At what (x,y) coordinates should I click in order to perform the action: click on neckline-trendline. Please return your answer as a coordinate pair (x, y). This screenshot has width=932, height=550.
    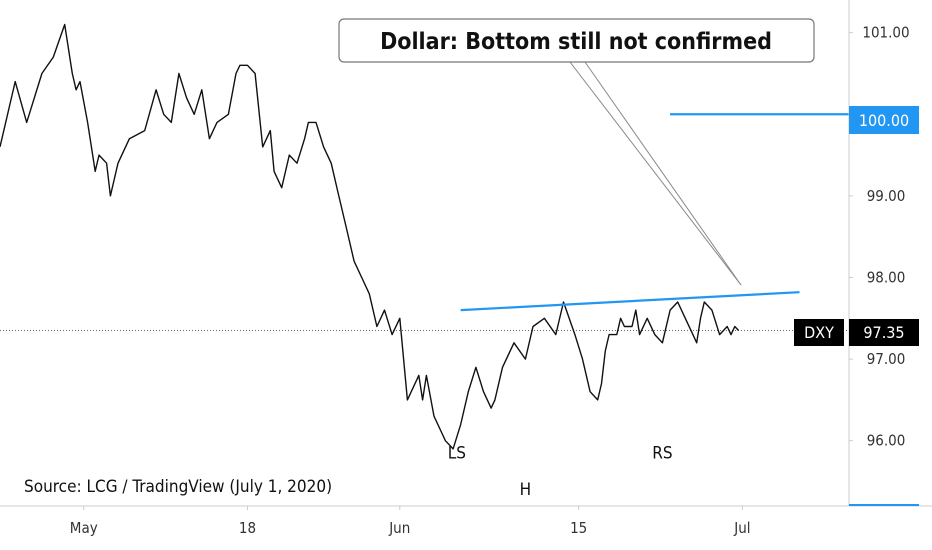
    Looking at the image, I should click on (630, 301).